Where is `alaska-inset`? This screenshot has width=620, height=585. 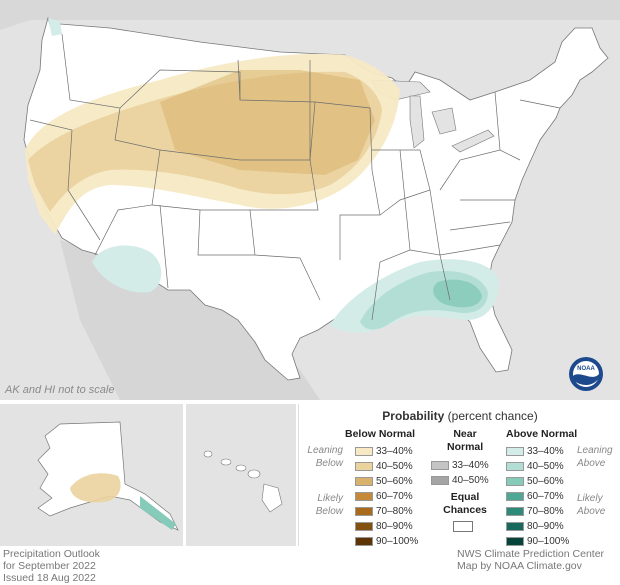 alaska-inset is located at coordinates (91, 475).